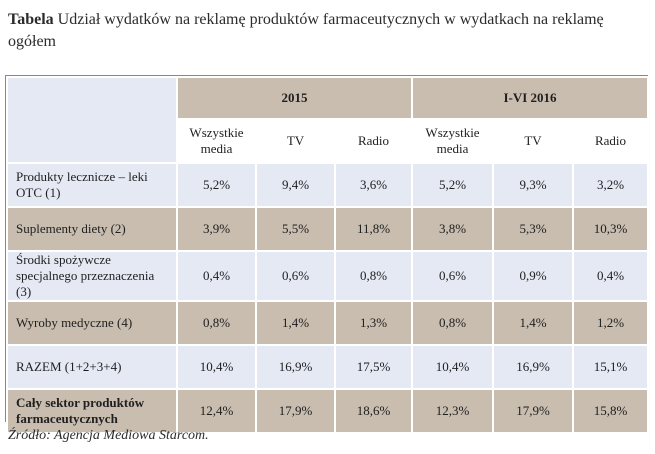  What do you see at coordinates (92, 411) in the screenshot?
I see `row-label: Cały sektor produktów farmaceutycznych` at bounding box center [92, 411].